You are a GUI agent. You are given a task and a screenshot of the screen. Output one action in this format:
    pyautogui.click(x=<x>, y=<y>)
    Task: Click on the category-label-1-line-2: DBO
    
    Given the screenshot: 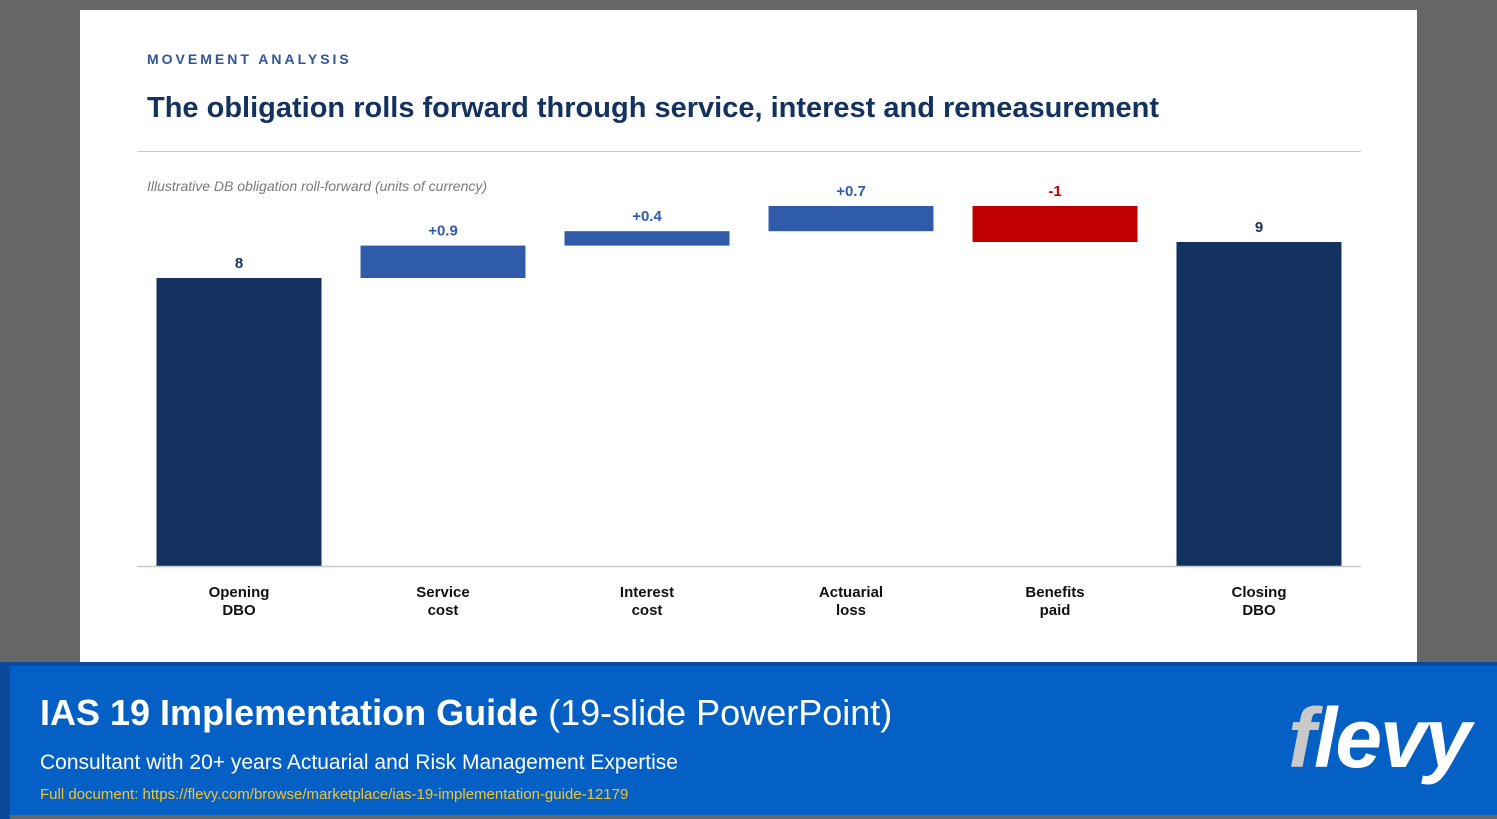 What is the action you would take?
    pyautogui.click(x=239, y=610)
    